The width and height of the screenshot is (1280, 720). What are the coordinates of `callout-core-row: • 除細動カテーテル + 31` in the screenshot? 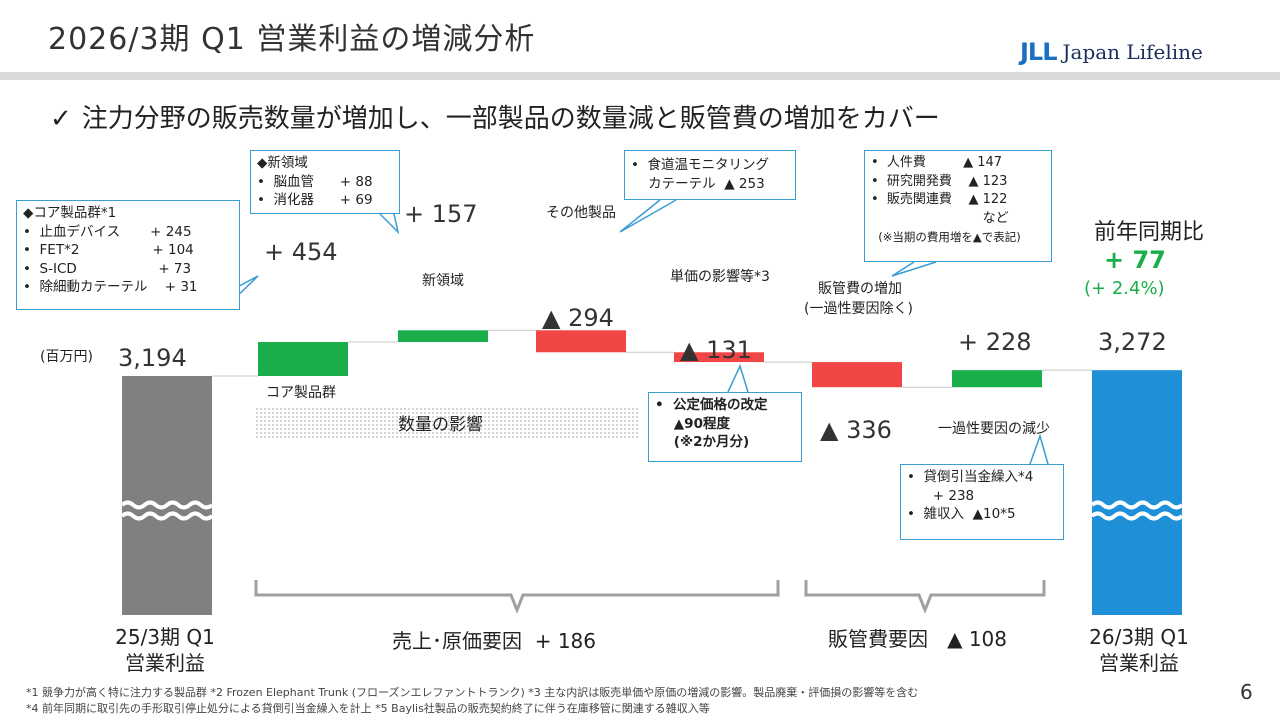 It's located at (110, 287).